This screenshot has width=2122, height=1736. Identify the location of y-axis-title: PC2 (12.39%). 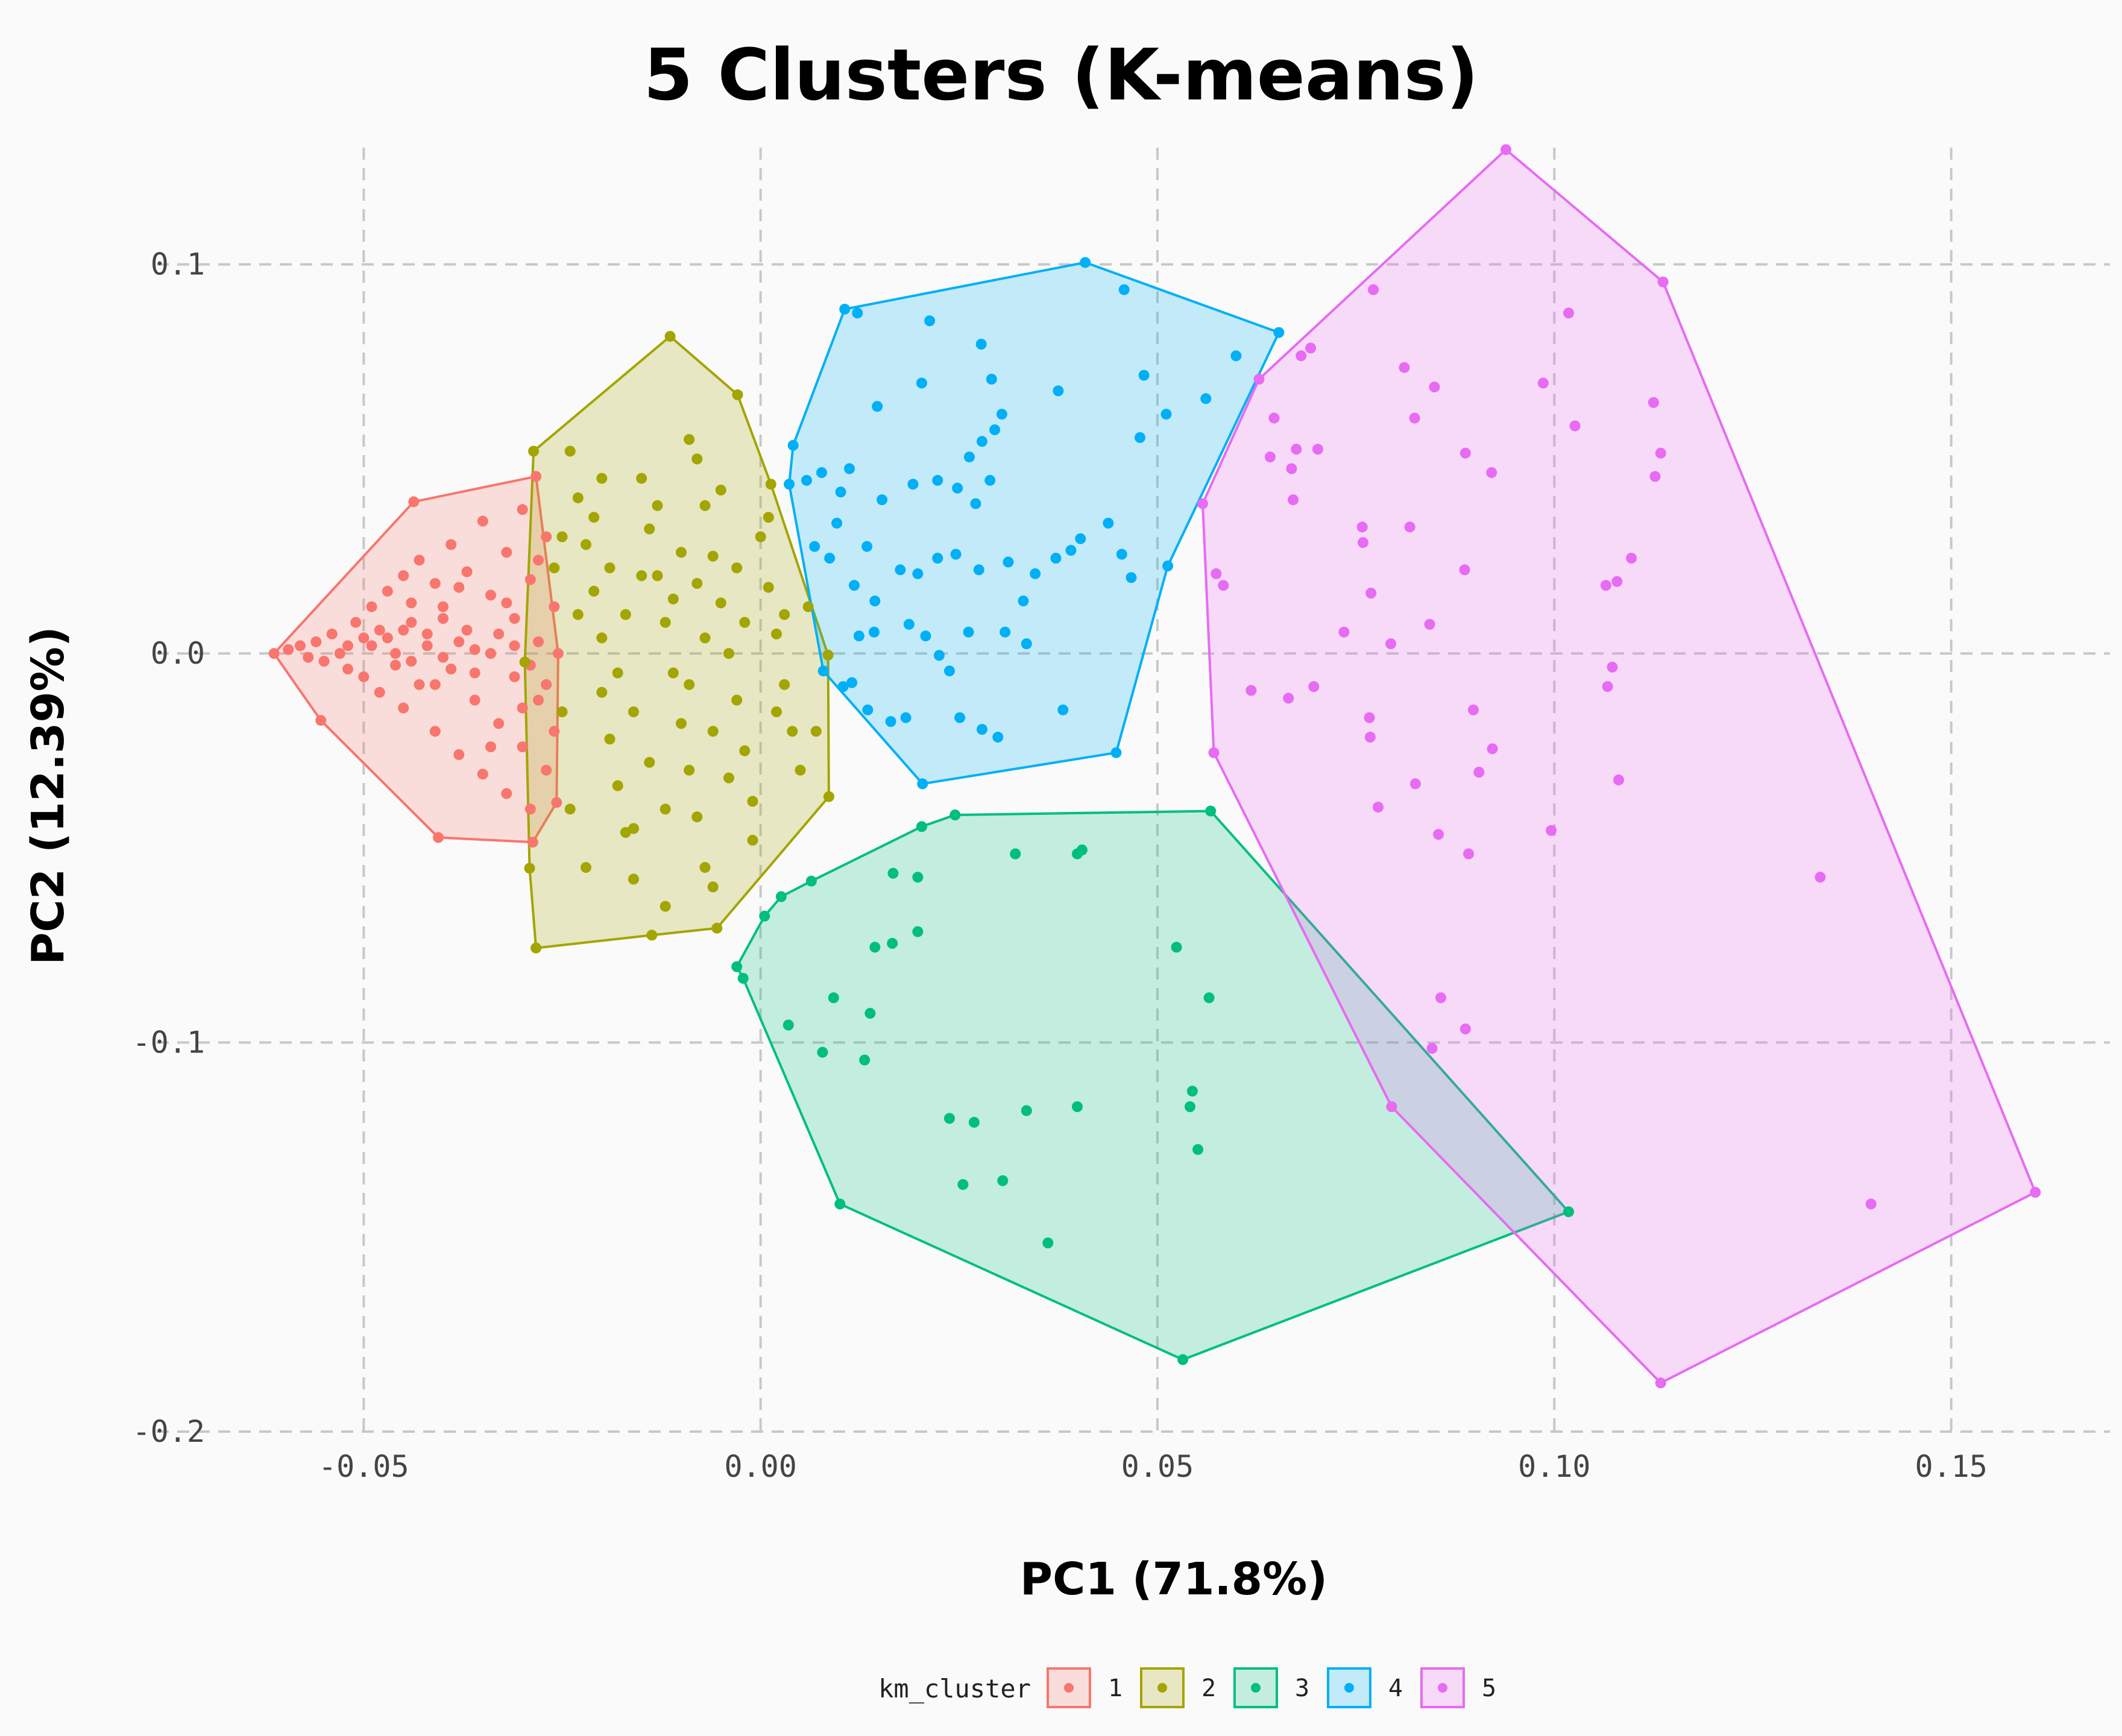
(48, 795).